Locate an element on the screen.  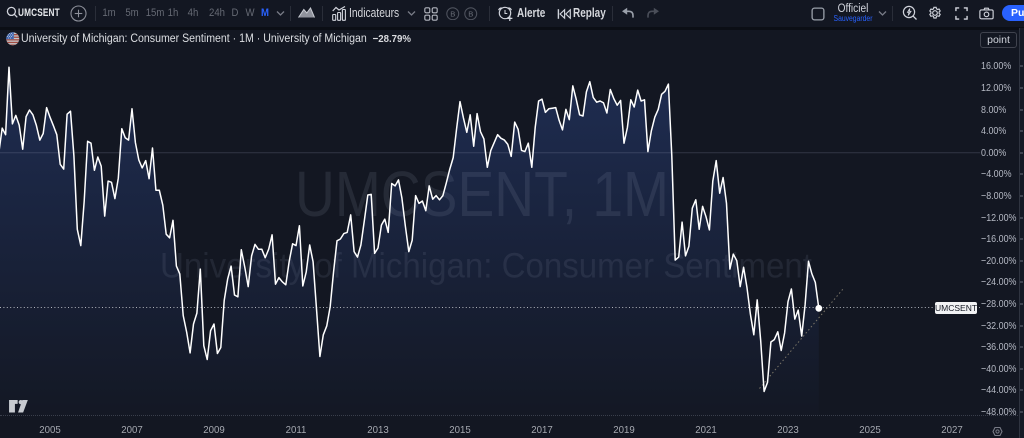
svg-text: UMCSENT, 1M is located at coordinates (482, 194).